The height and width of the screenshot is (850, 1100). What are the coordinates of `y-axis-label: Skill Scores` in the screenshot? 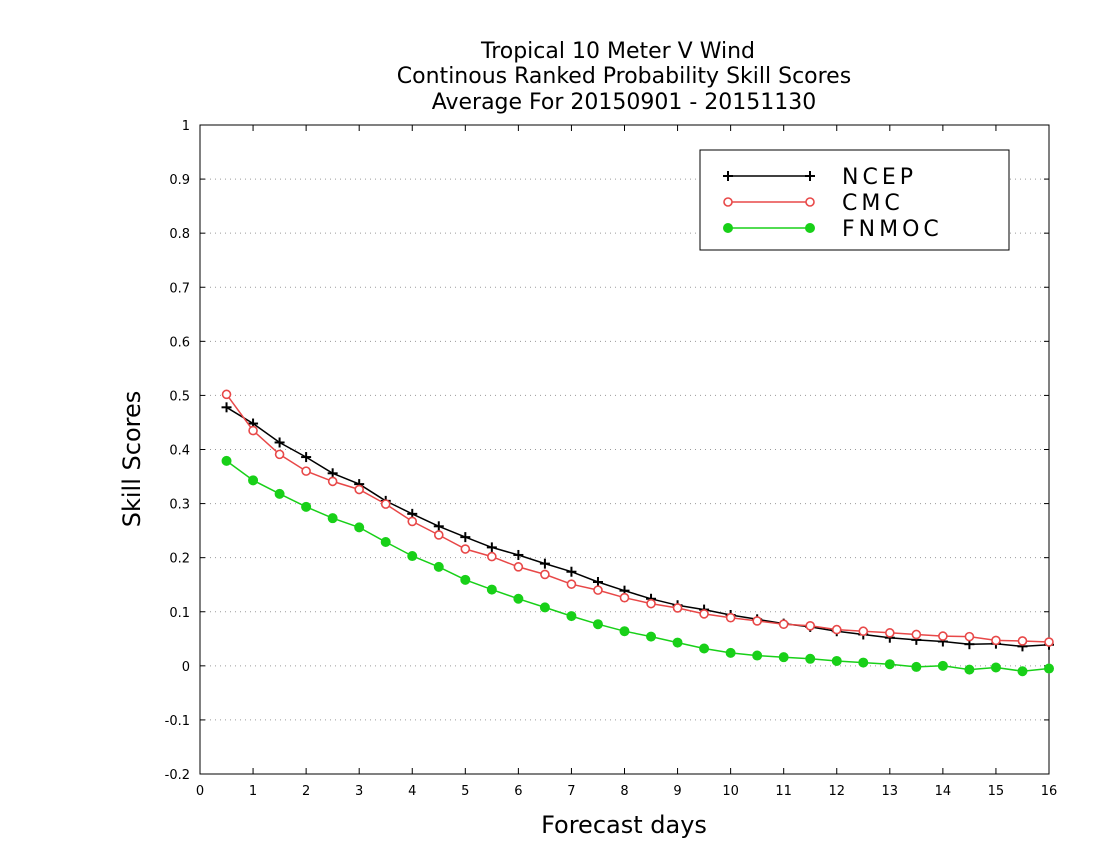 It's located at (132, 459).